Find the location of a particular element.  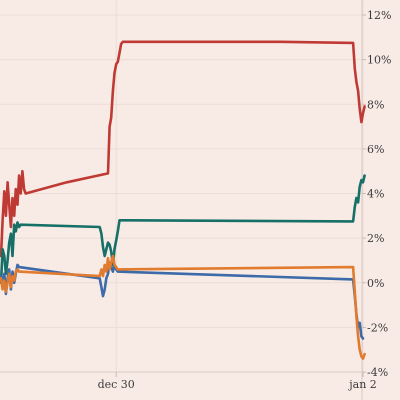

y-tick-label: 4% is located at coordinates (375, 194).